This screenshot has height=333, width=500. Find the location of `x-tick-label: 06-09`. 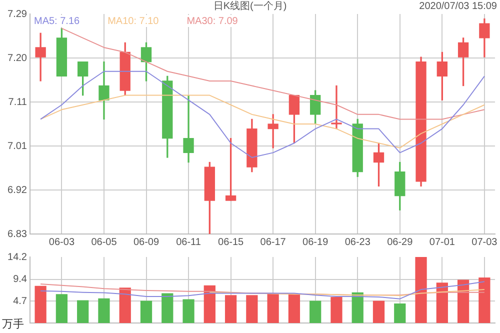

x-tick-label: 06-09 is located at coordinates (146, 242).